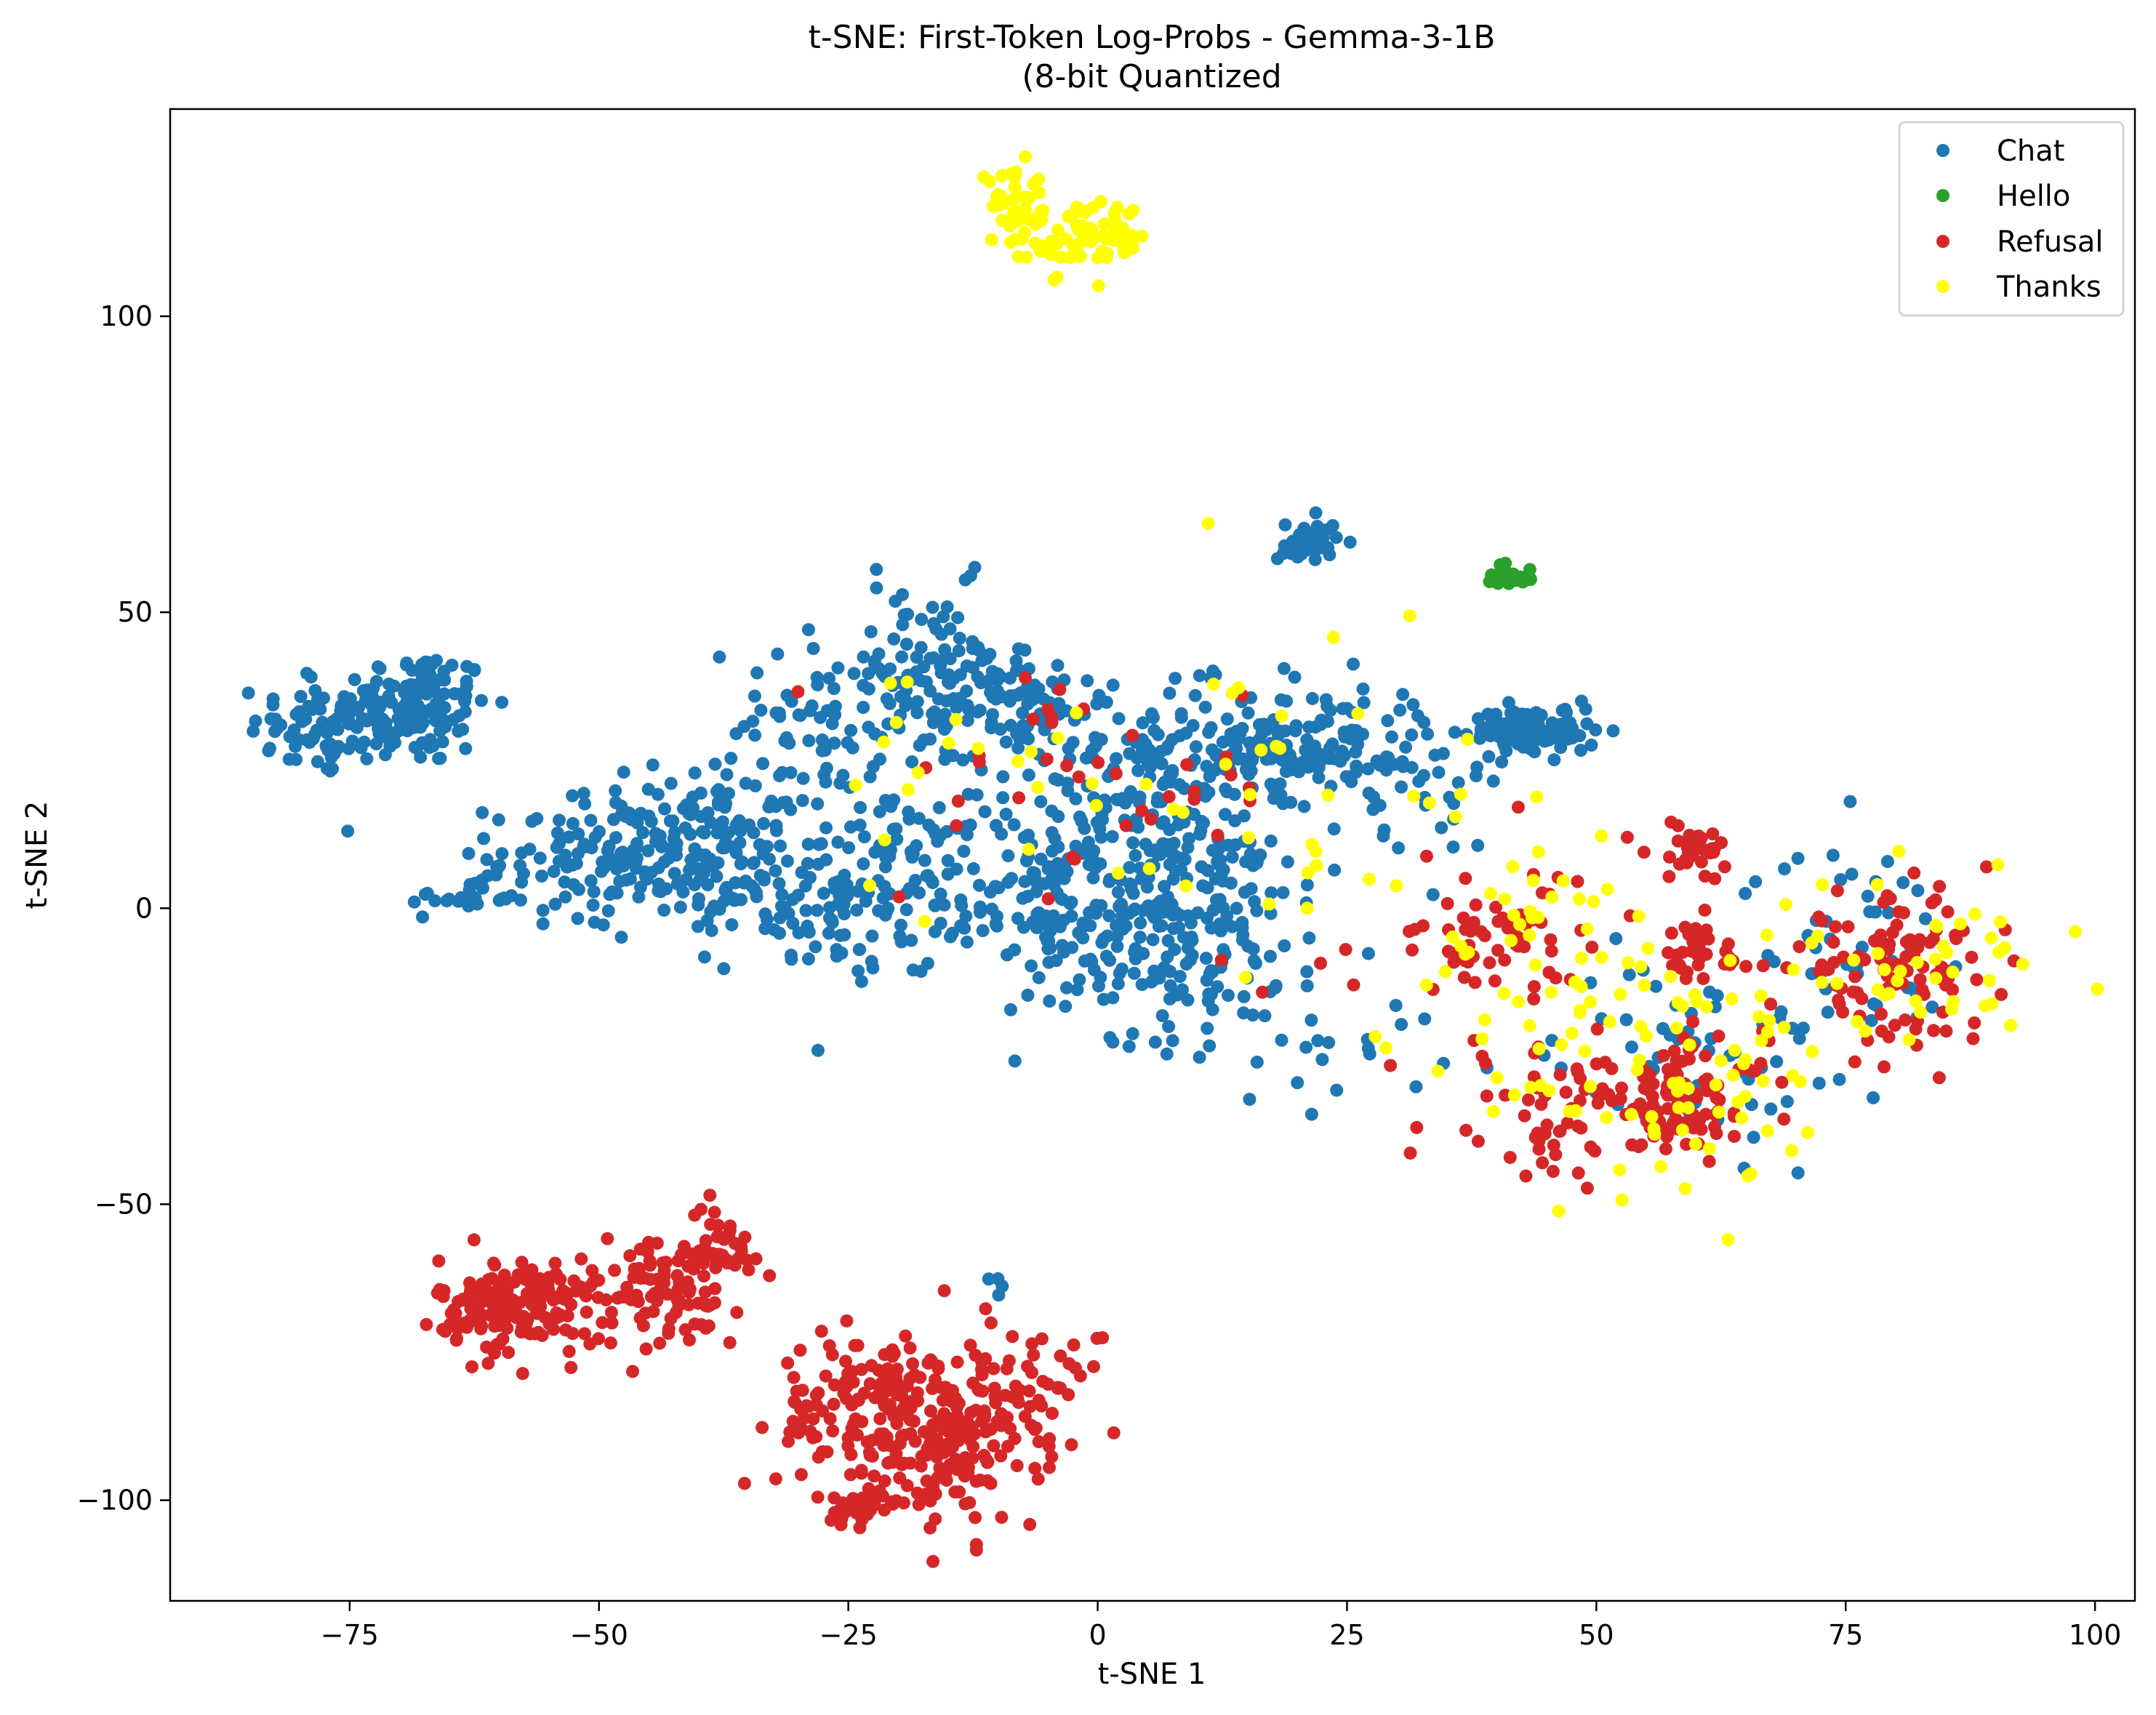  What do you see at coordinates (1942, 151) in the screenshot?
I see `legend-marker-chat` at bounding box center [1942, 151].